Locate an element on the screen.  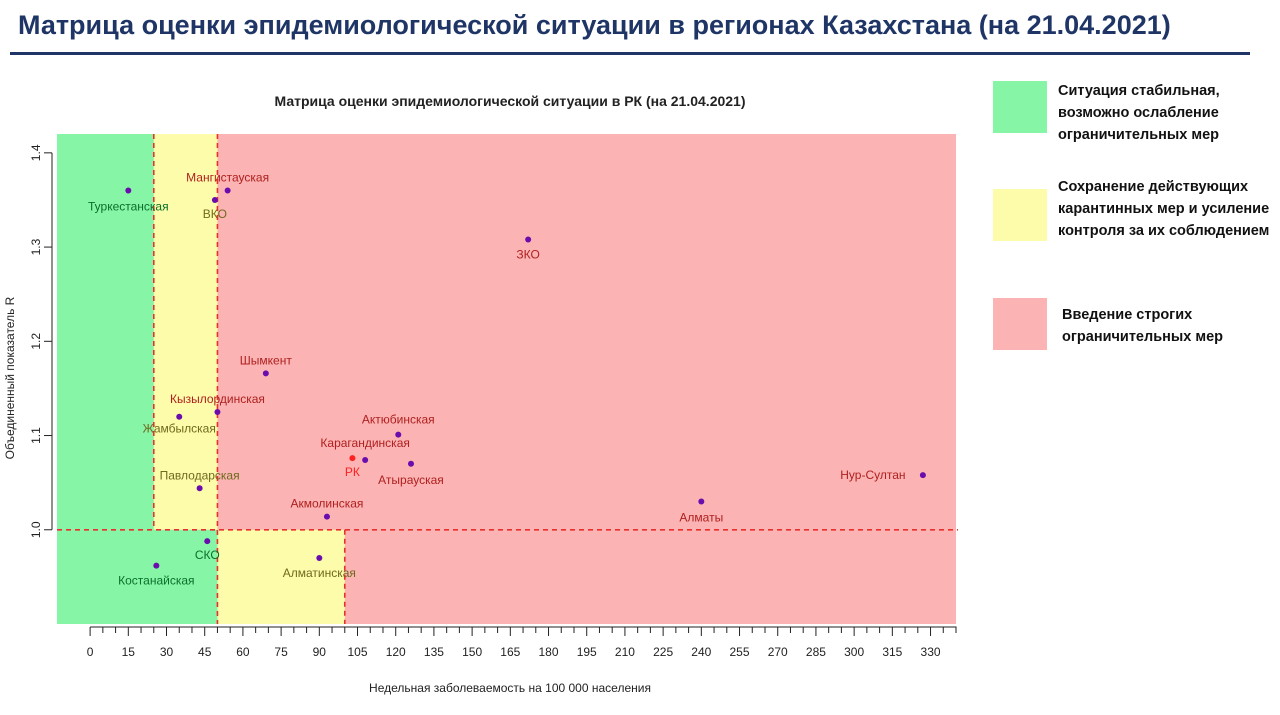
data-point-label: Шымкент is located at coordinates (266, 360).